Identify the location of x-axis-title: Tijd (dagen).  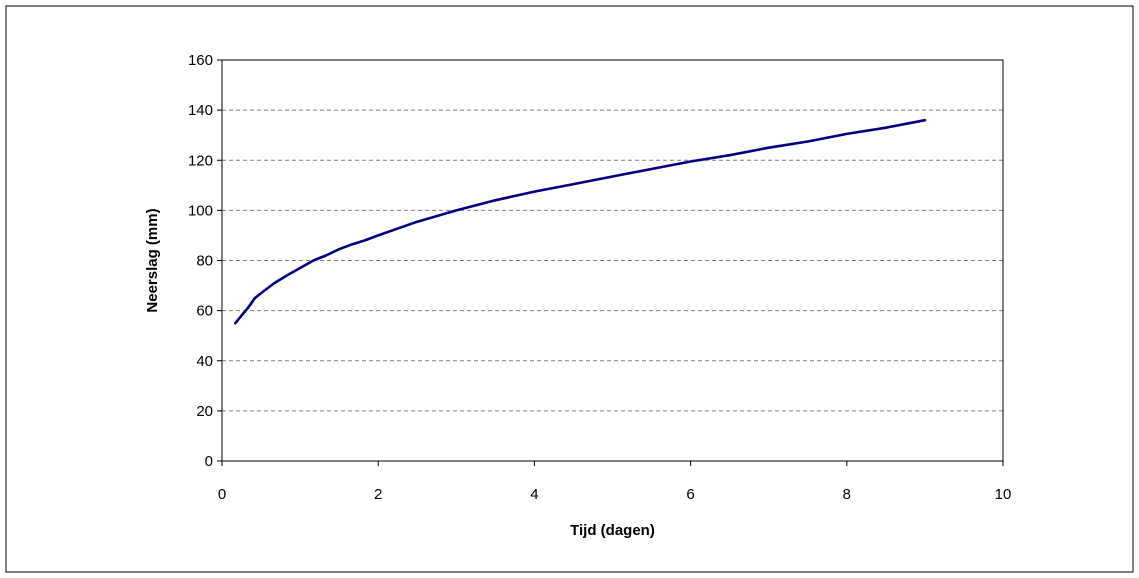
(612, 530).